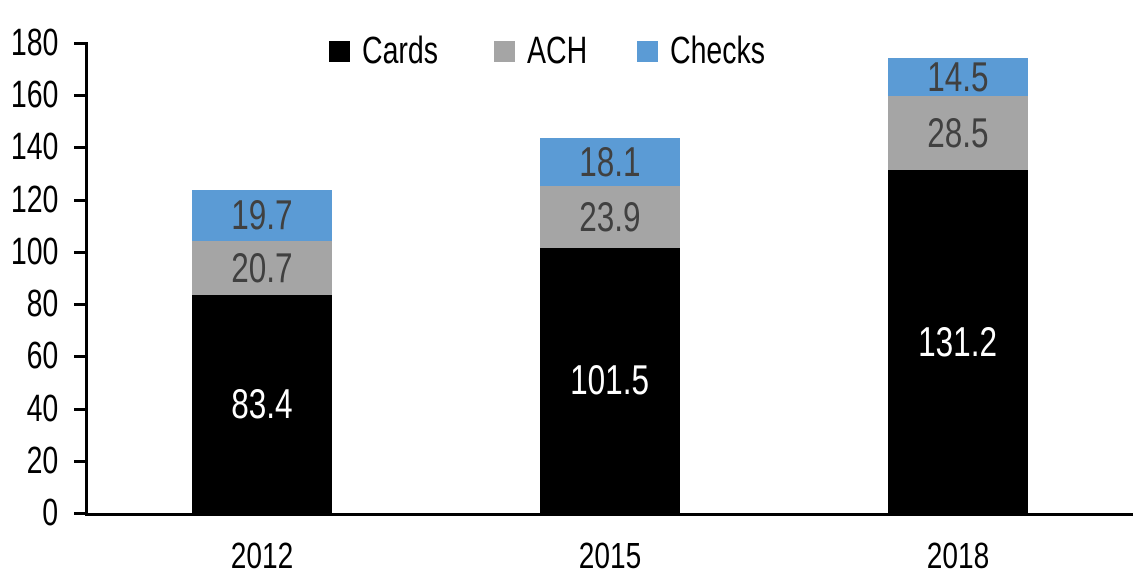 The image size is (1136, 588). What do you see at coordinates (34, 199) in the screenshot?
I see `y-axis-tick-label: 120` at bounding box center [34, 199].